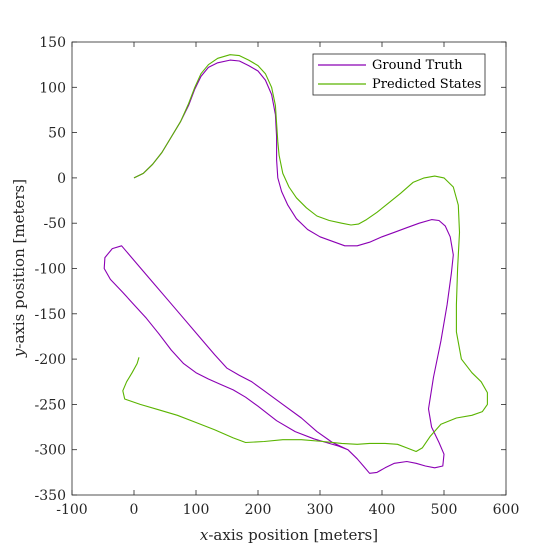 The image size is (560, 558). I want to click on y-tick-label: -250, so click(50, 405).